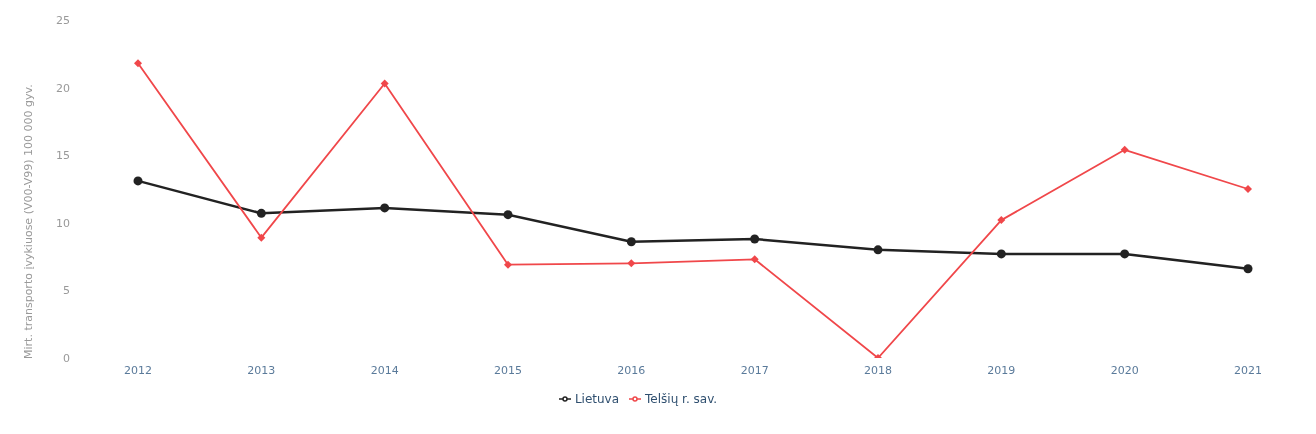  I want to click on x-tick-label: 2017, so click(754, 370).